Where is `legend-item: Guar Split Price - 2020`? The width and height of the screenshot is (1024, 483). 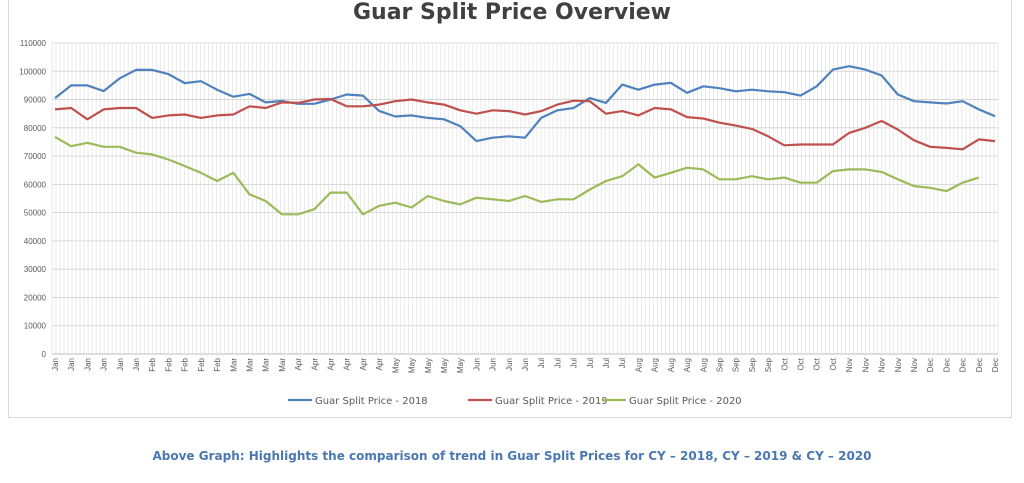 legend-item: Guar Split Price - 2020 is located at coordinates (672, 401).